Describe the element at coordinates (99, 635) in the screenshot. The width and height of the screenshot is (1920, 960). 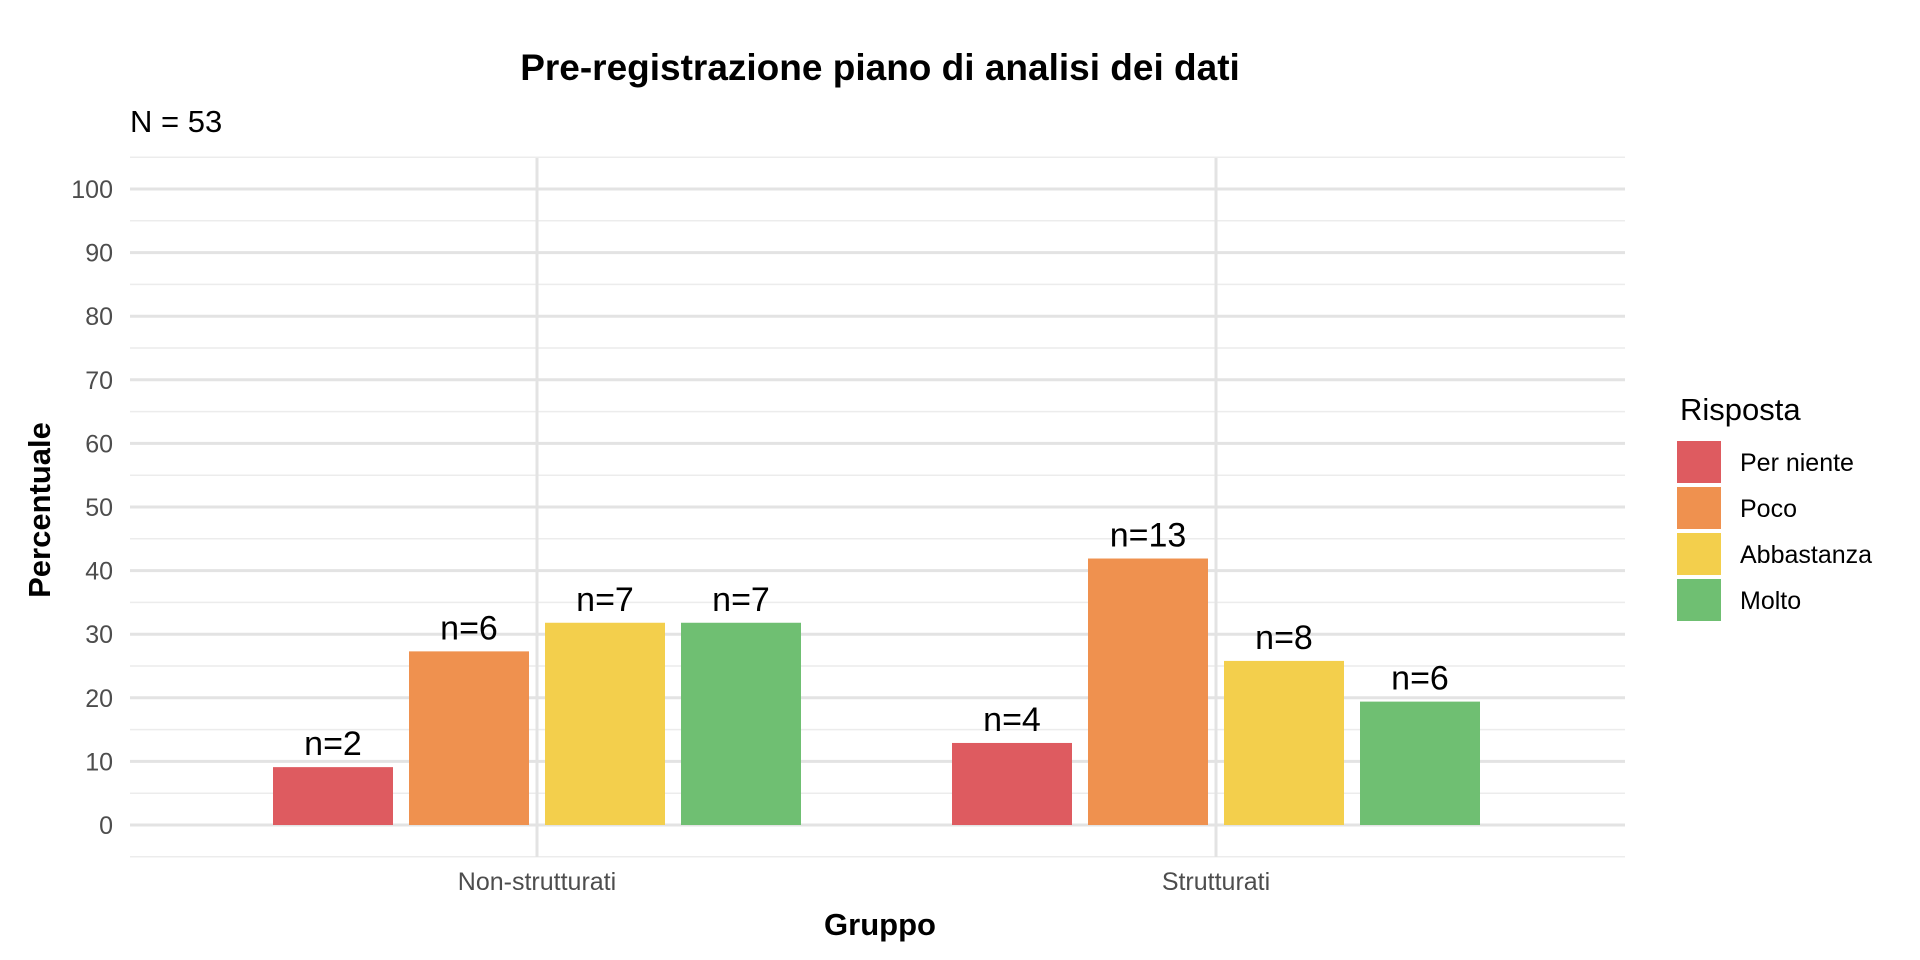
I see `y-tick-label: 30` at that location.